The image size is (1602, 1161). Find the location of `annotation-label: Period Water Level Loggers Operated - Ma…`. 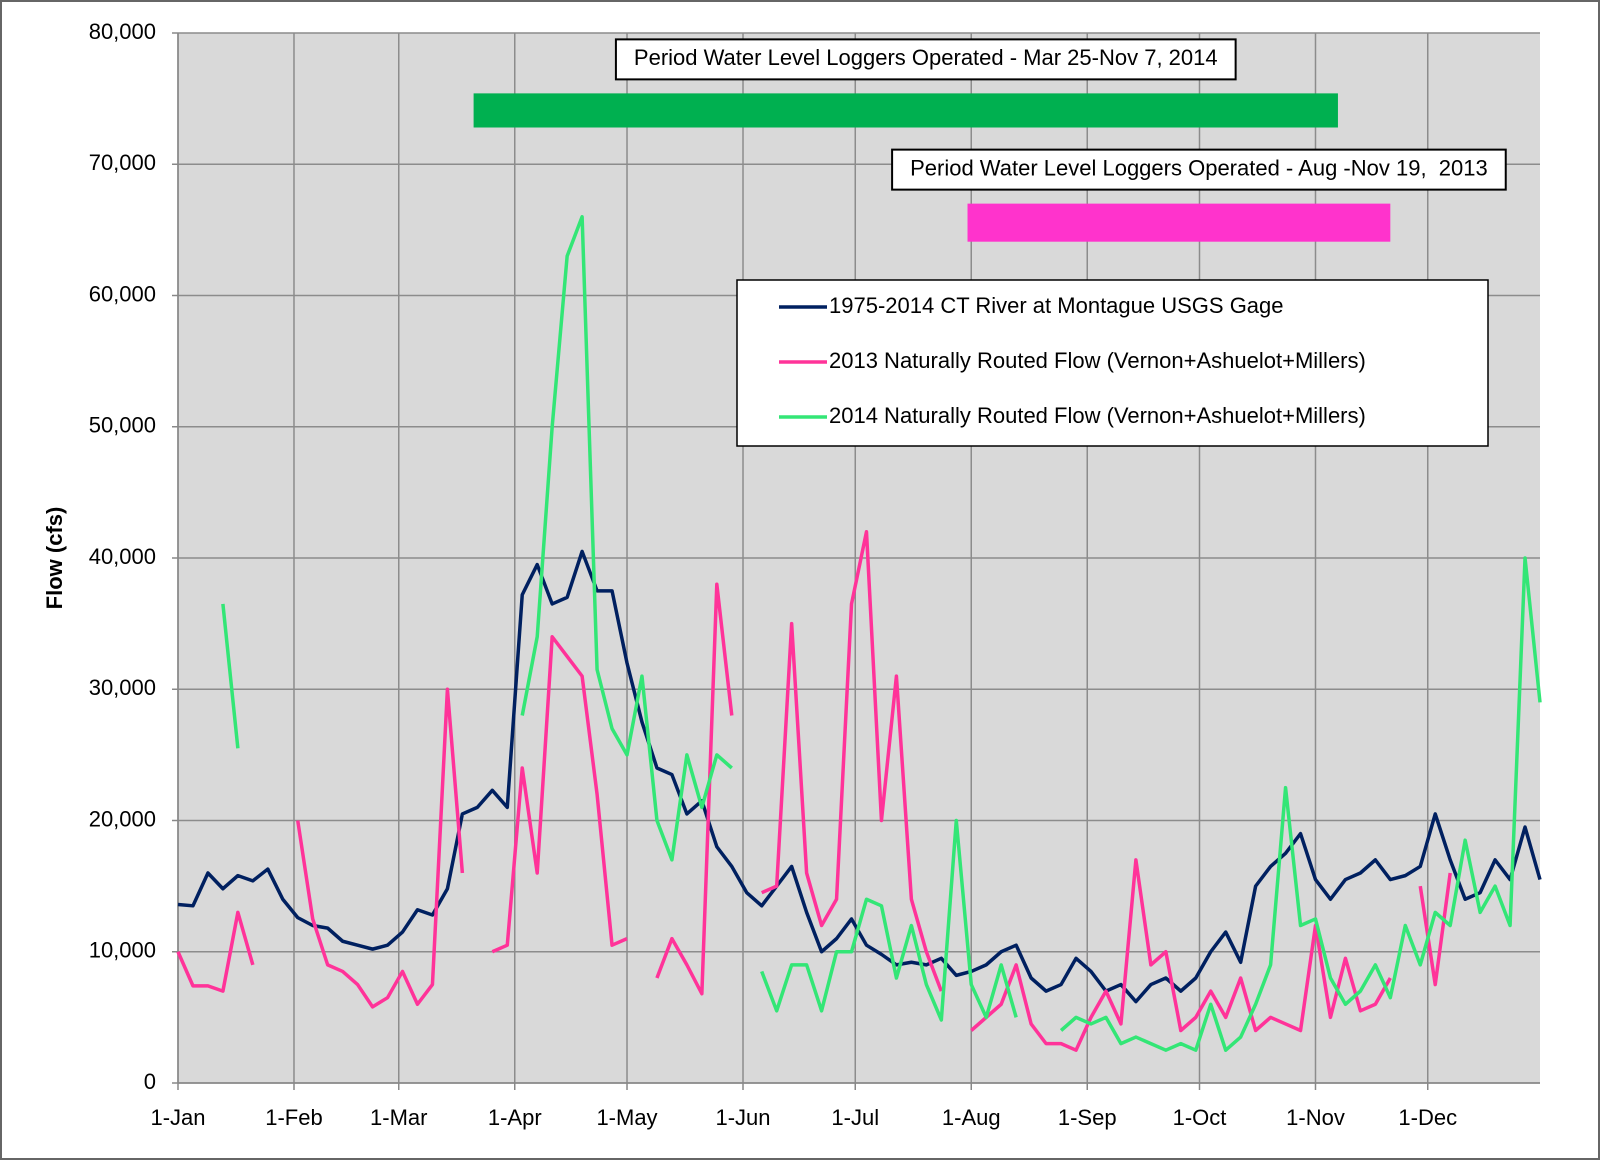

annotation-label: Period Water Level Loggers Operated - Ma… is located at coordinates (926, 57).